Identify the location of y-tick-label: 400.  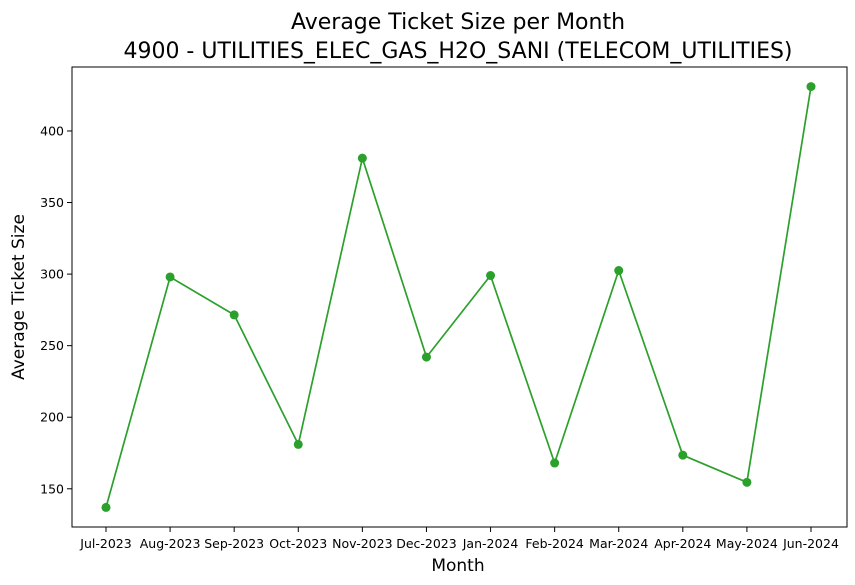
(52, 130).